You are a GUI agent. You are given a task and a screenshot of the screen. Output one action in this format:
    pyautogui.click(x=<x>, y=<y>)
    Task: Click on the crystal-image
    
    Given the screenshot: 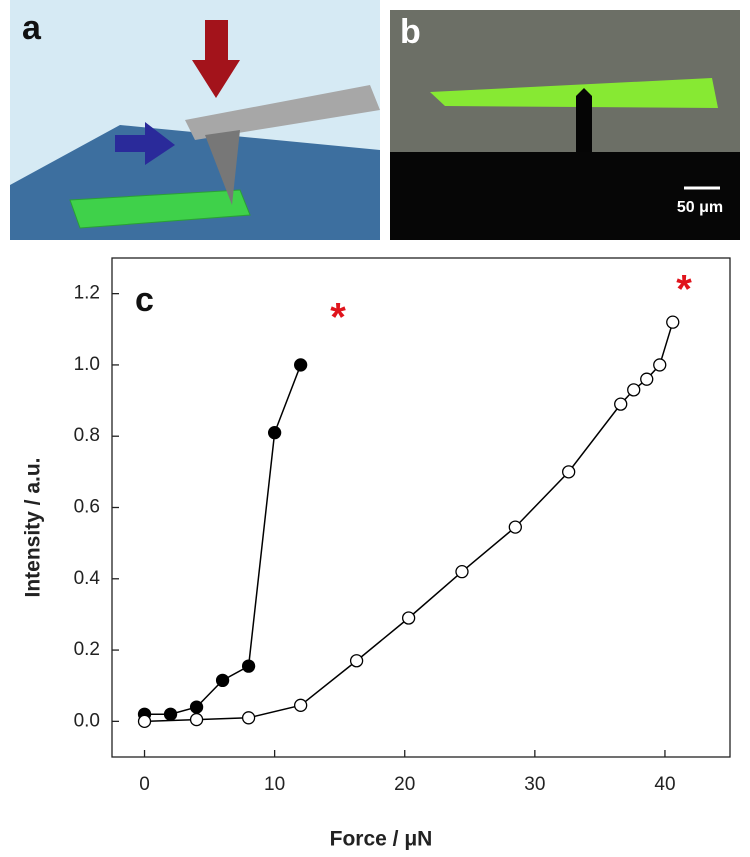 What is the action you would take?
    pyautogui.click(x=574, y=93)
    